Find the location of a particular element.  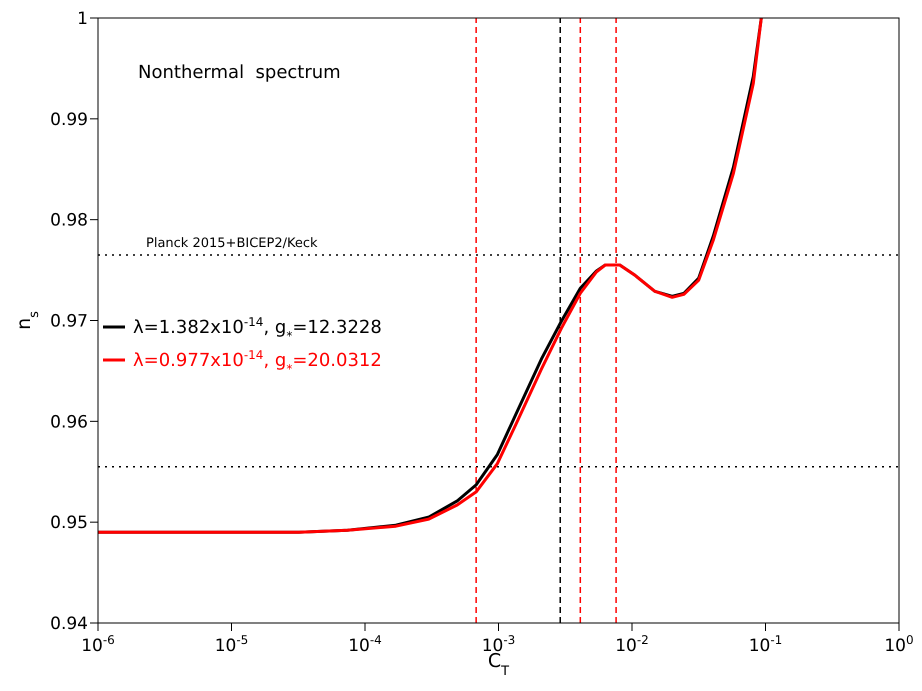

y-tick-label: 0.98 is located at coordinates (69, 220).